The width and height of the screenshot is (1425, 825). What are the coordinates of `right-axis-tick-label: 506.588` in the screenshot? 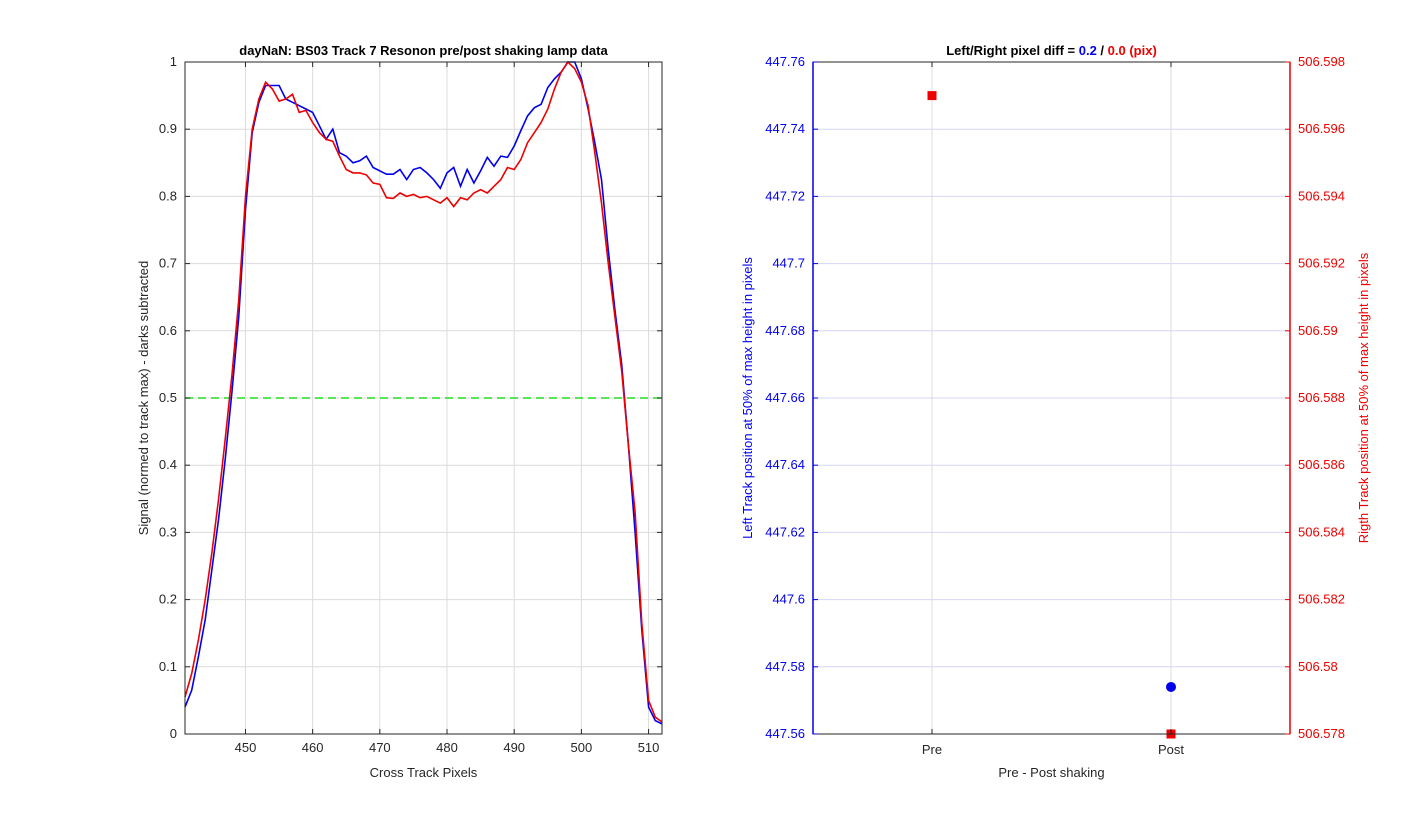 It's located at (1321, 397).